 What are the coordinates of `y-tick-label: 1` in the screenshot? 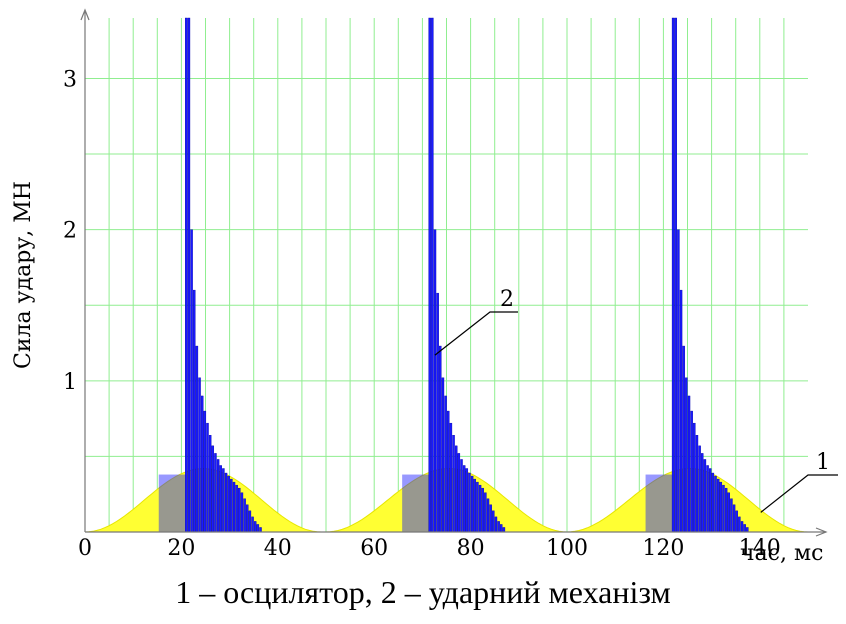 It's located at (70, 382).